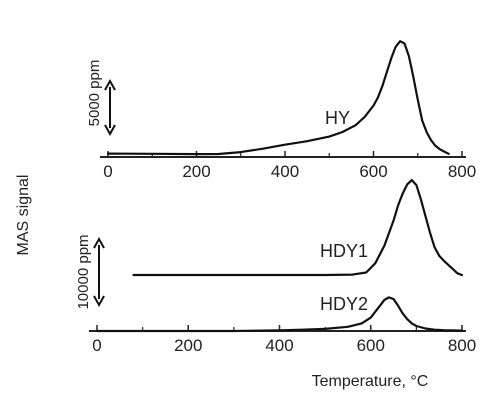 This screenshot has height=394, width=484. I want to click on bottom-x-tick-label: 0, so click(96, 345).